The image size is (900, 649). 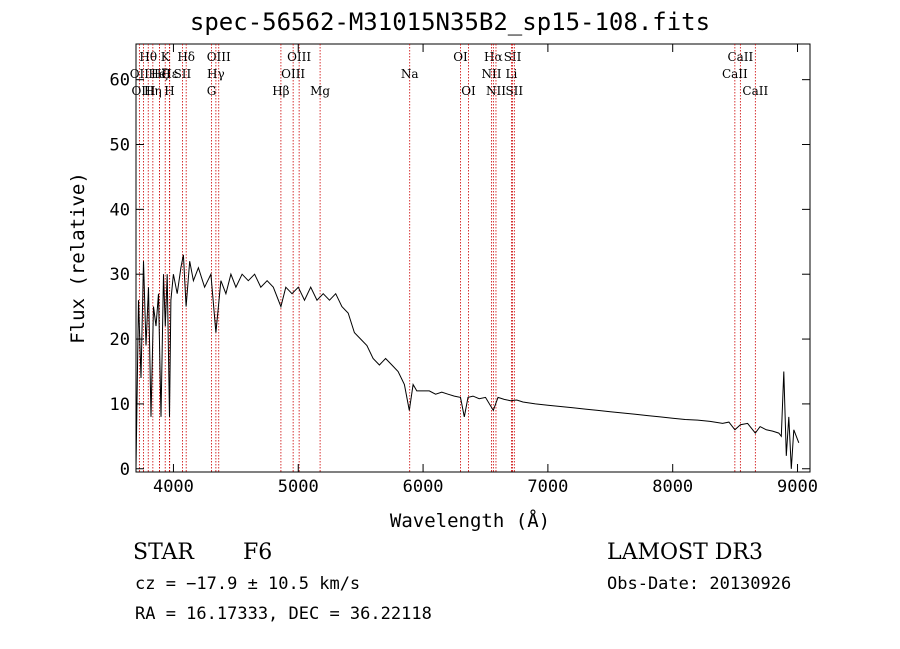 What do you see at coordinates (496, 91) in the screenshot?
I see `line-label-23: NII` at bounding box center [496, 91].